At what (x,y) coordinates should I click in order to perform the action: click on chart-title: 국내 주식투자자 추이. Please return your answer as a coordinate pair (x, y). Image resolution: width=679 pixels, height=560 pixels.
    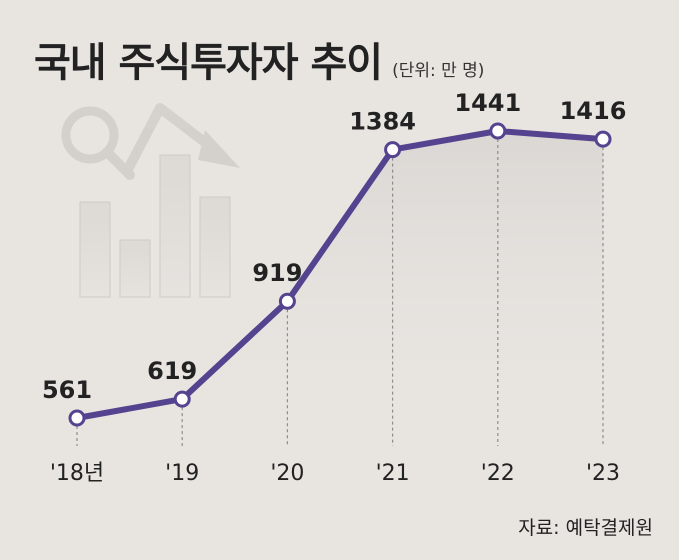
    Looking at the image, I should click on (208, 63).